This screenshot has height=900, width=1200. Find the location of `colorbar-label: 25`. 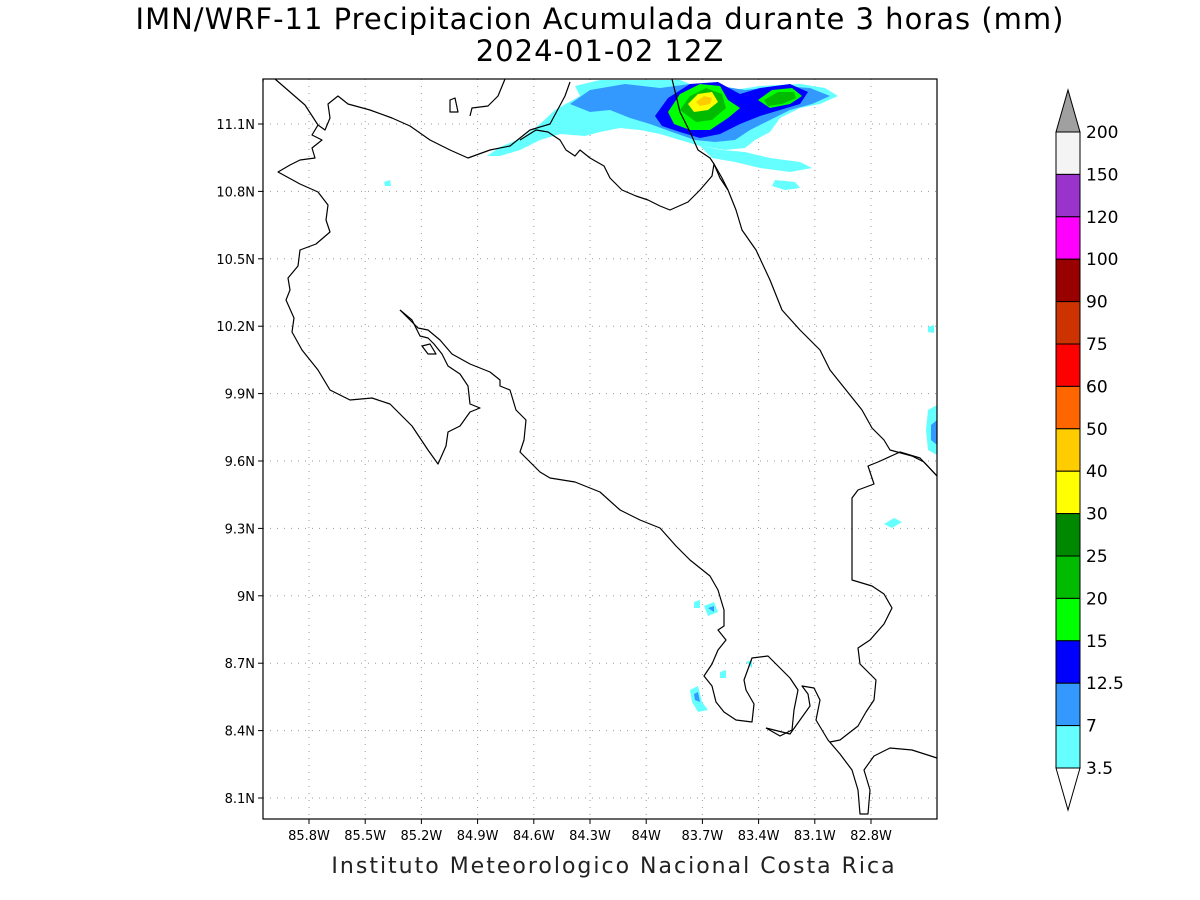

colorbar-label: 25 is located at coordinates (1097, 557).